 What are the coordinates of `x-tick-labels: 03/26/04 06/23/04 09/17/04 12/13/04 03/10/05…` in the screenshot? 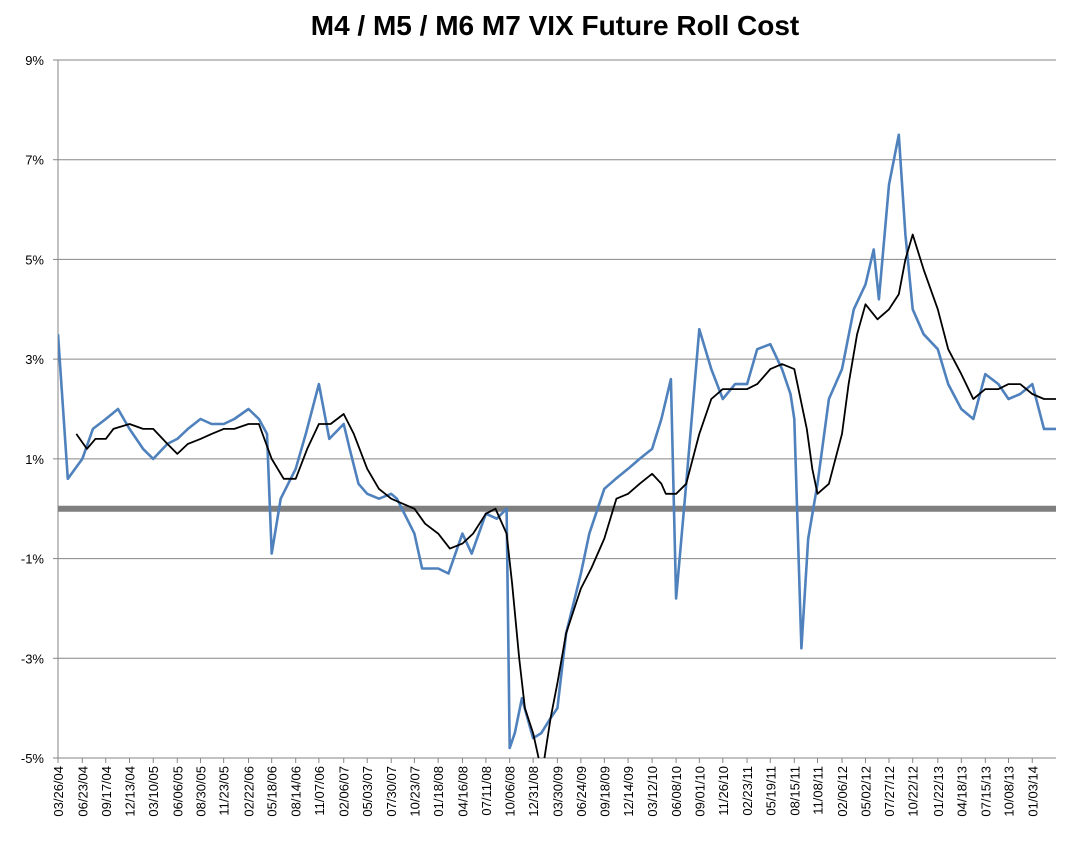 It's located at (545, 791).